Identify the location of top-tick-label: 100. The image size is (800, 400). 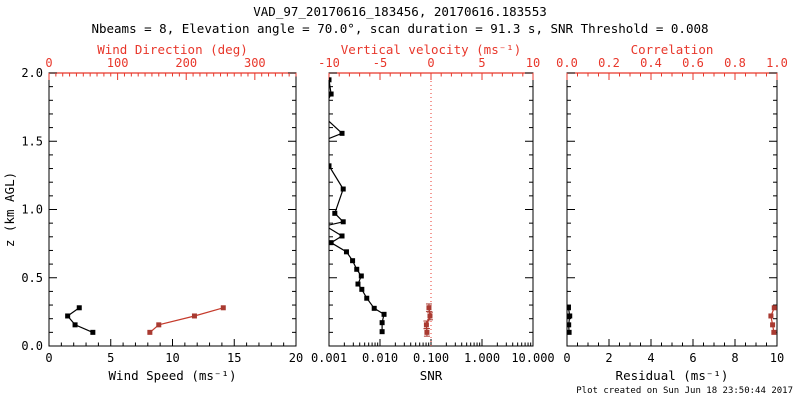
(118, 63).